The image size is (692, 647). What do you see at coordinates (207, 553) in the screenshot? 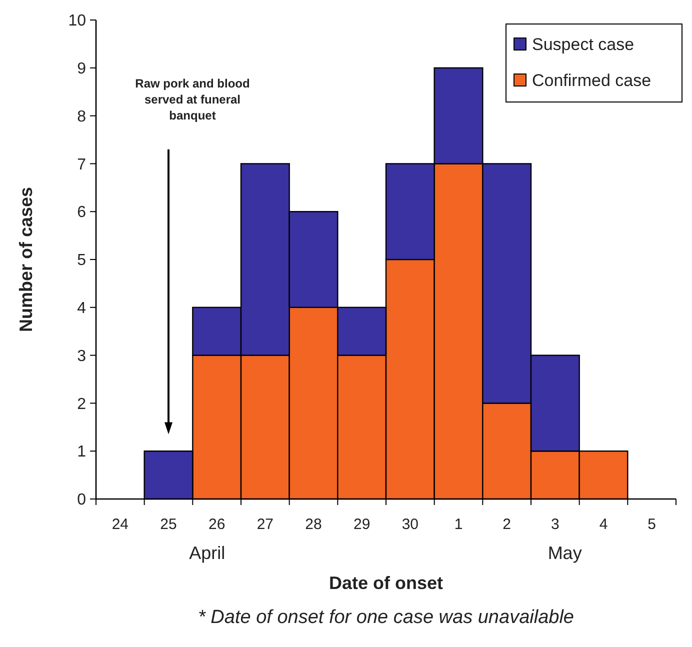
I see `text: April` at bounding box center [207, 553].